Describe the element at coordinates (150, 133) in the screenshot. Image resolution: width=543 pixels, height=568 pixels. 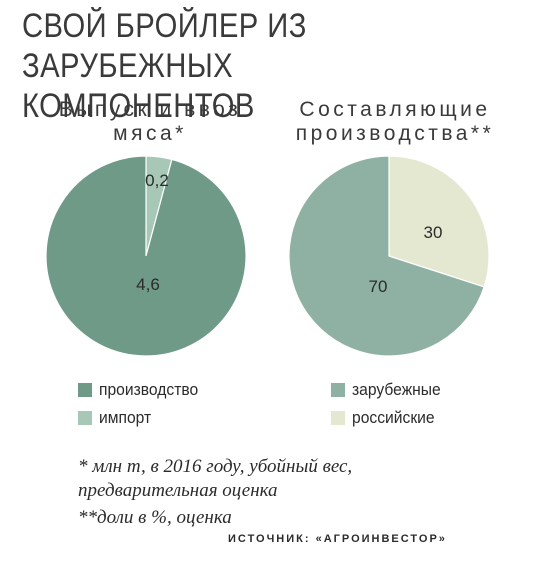
I see `chart-title-left-line-2: мяса*` at that location.